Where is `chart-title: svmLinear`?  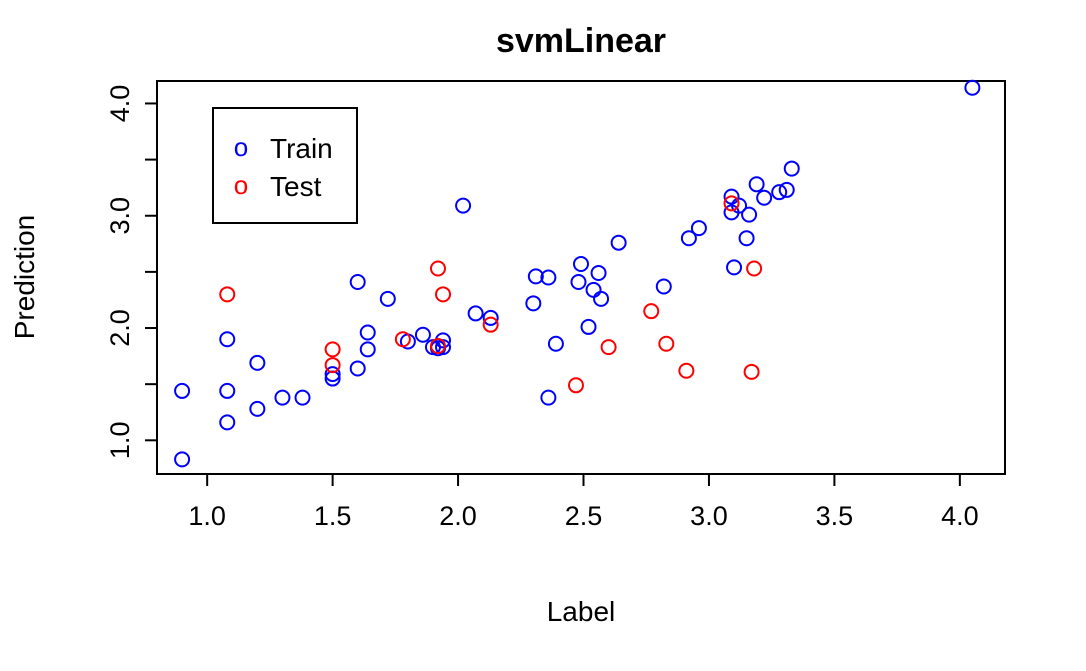 chart-title: svmLinear is located at coordinates (581, 41).